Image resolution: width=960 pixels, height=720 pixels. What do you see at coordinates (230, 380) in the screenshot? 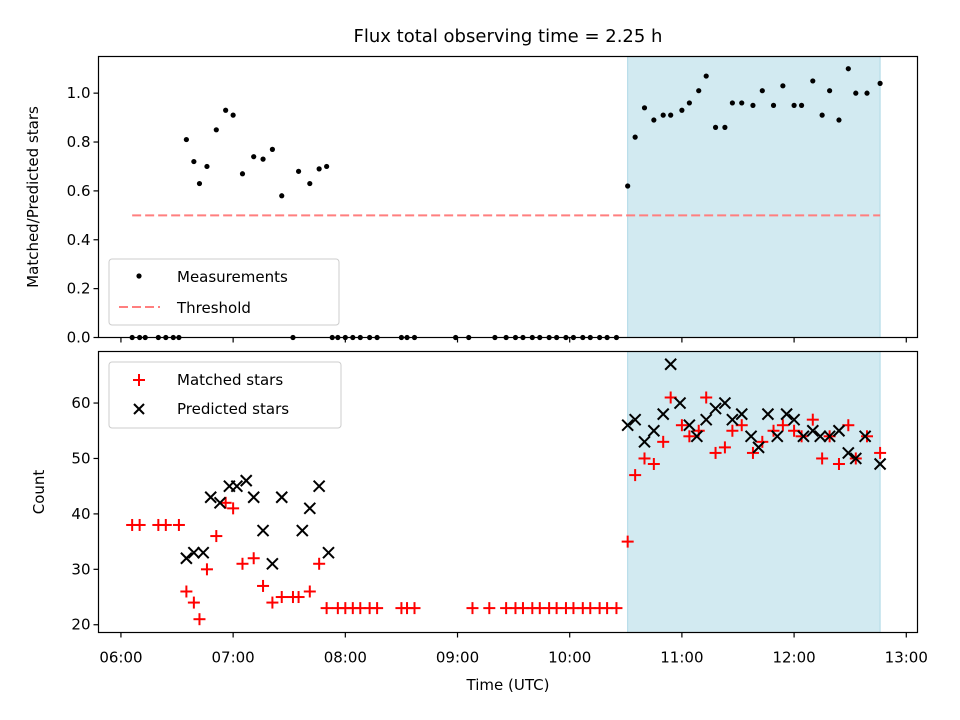
I see `legend-matched-label: Matched stars` at bounding box center [230, 380].